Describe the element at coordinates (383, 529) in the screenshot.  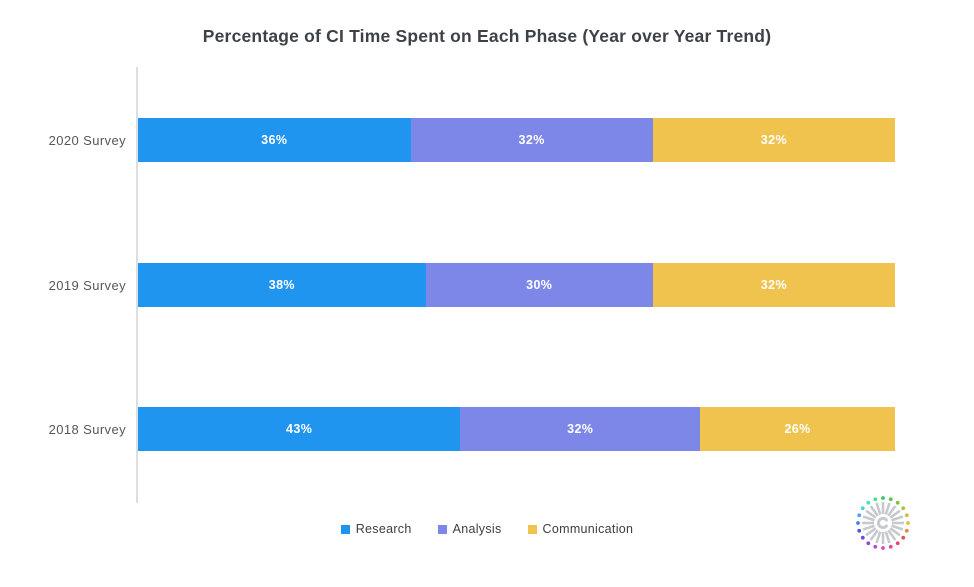
I see `legend-label: Research` at that location.